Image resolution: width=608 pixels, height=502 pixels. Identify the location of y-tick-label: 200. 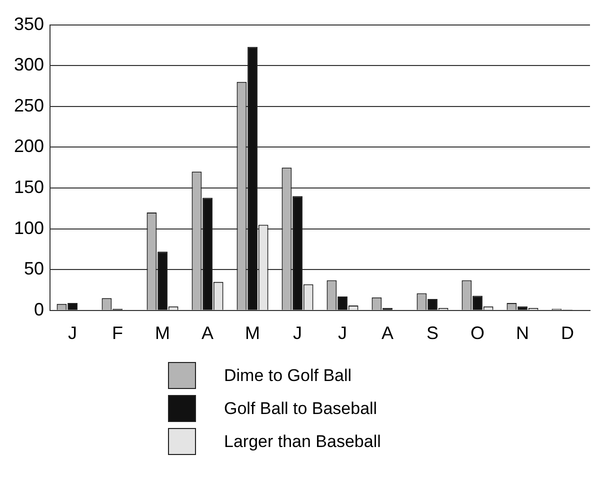
(29, 146).